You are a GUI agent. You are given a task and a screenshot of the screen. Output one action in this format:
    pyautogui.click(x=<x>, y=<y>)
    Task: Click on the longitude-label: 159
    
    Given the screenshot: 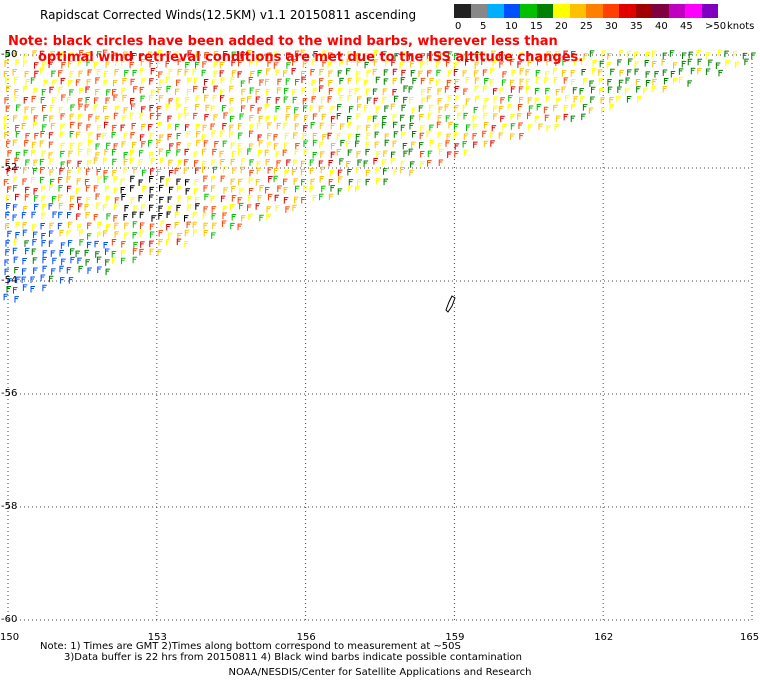 What is the action you would take?
    pyautogui.click(x=455, y=637)
    